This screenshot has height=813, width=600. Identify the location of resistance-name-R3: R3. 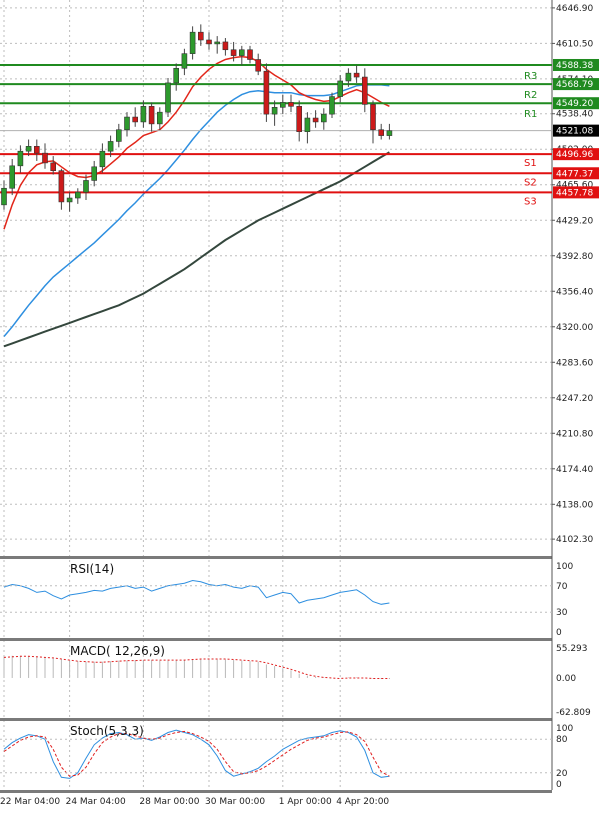
(530, 76).